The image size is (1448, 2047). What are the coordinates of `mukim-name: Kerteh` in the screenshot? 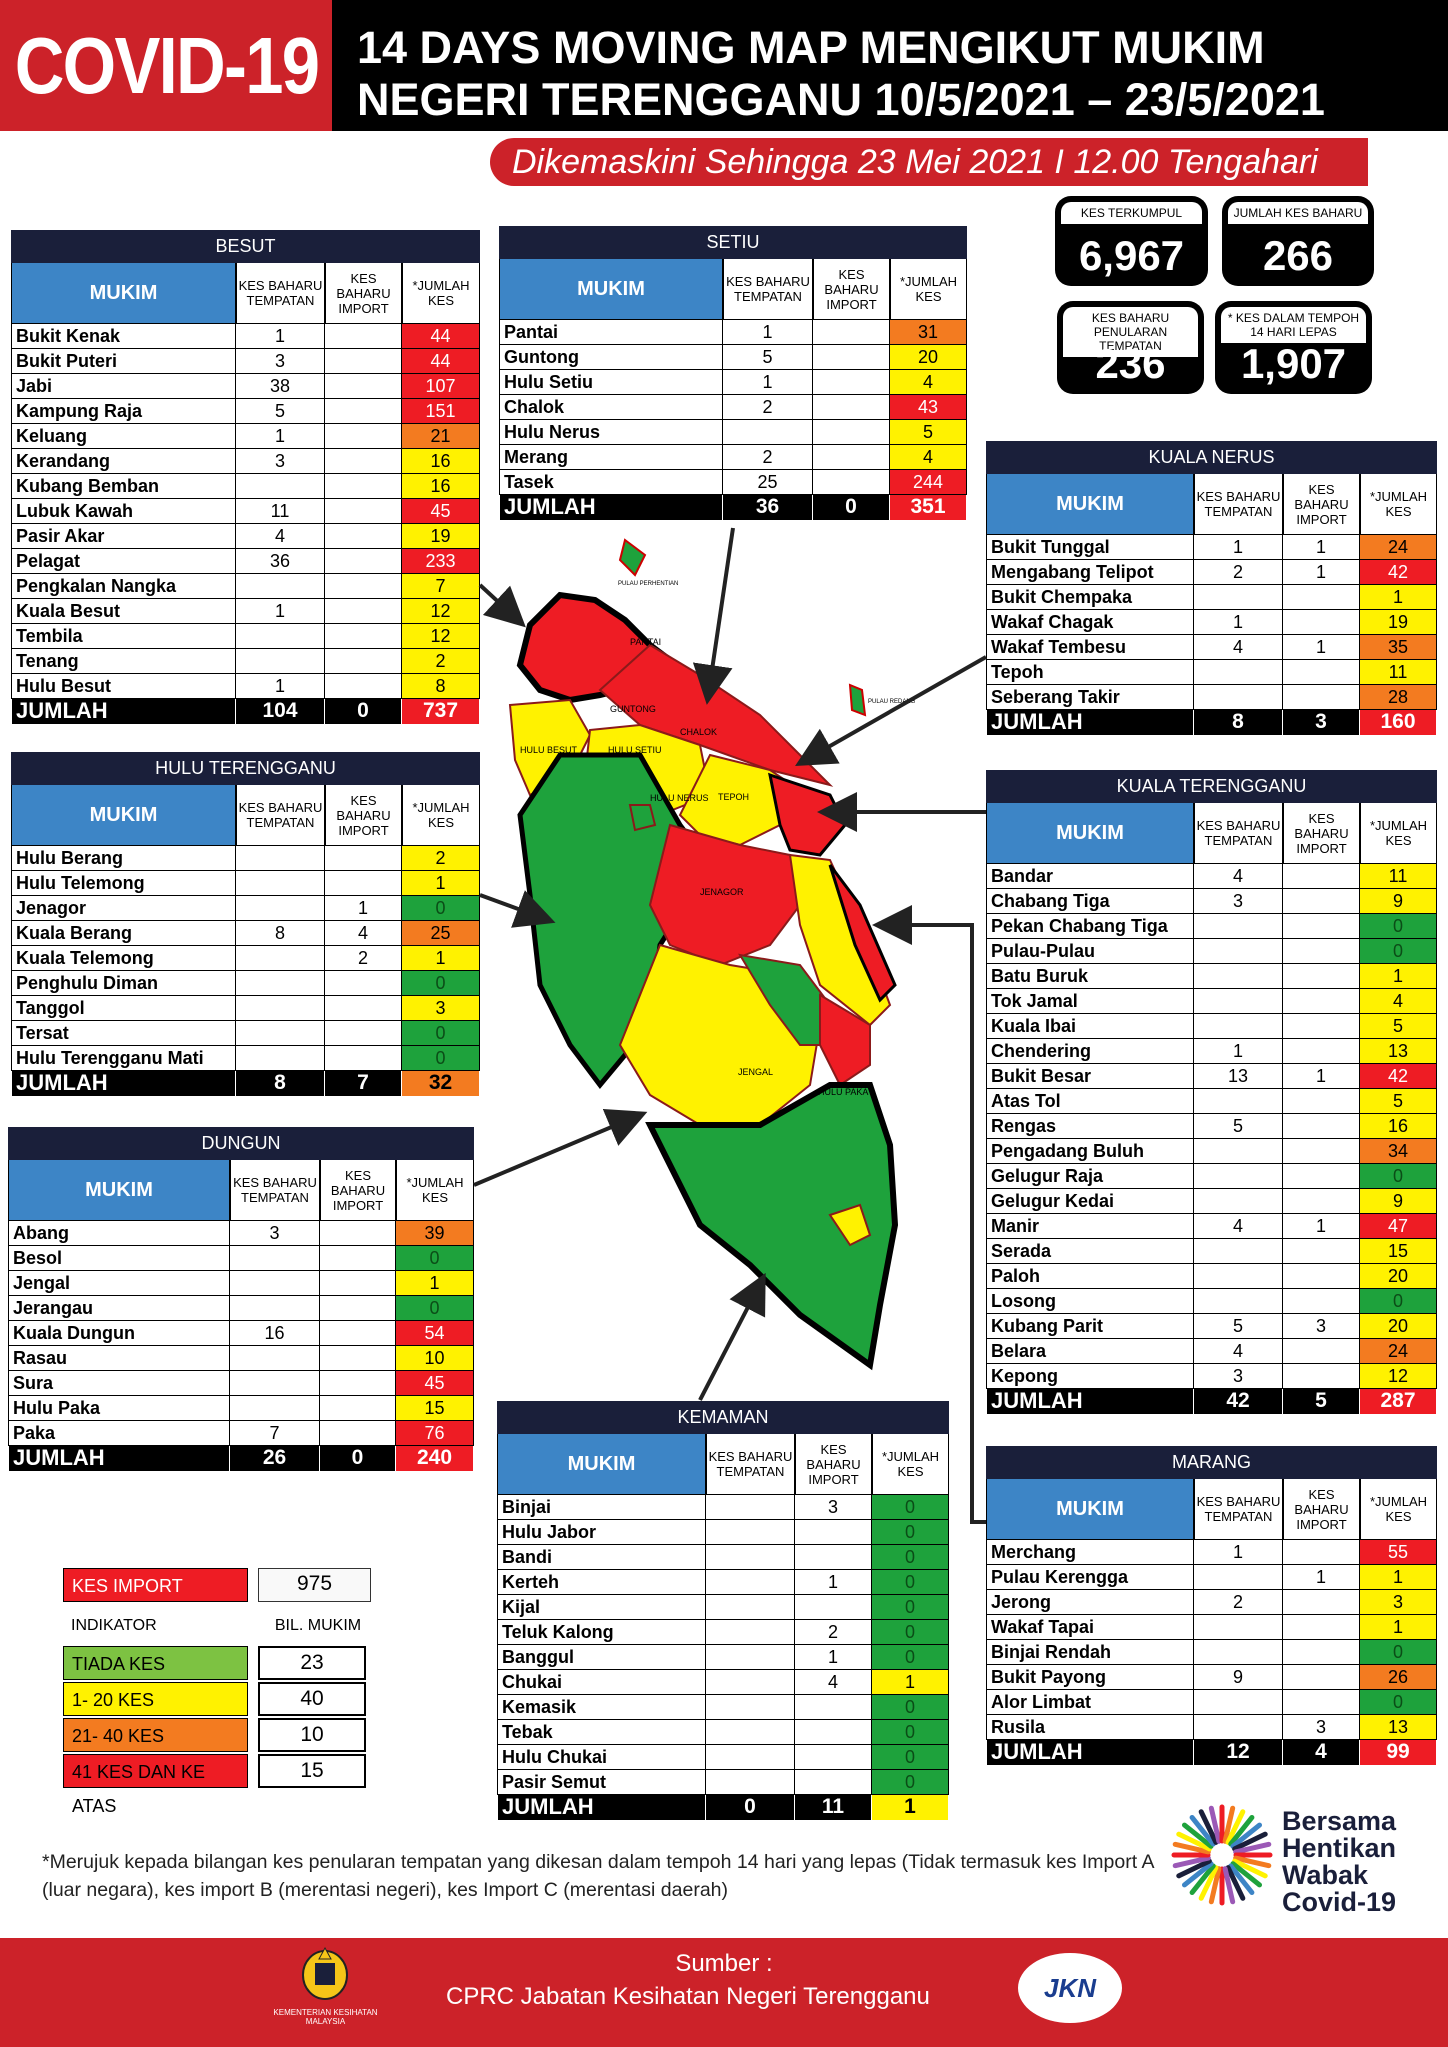 It's located at (601, 1582).